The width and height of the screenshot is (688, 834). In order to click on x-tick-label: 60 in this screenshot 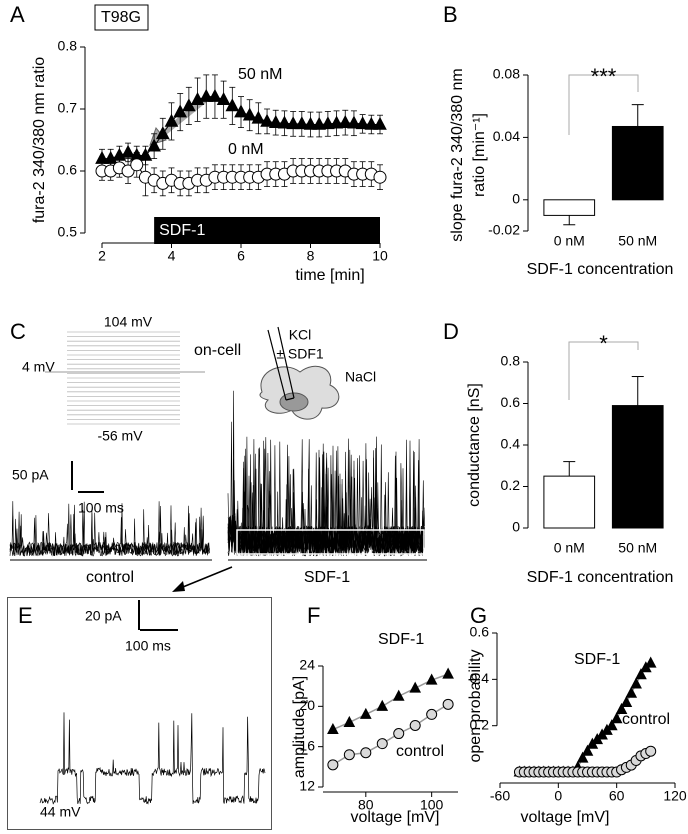, I will do `click(617, 796)`.